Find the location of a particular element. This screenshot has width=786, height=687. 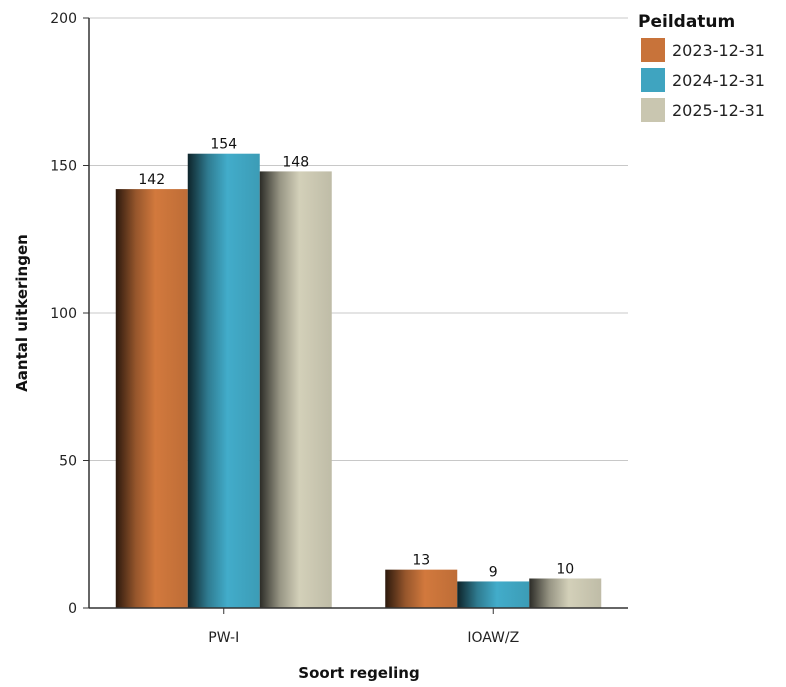

data-label: 13 is located at coordinates (421, 561).